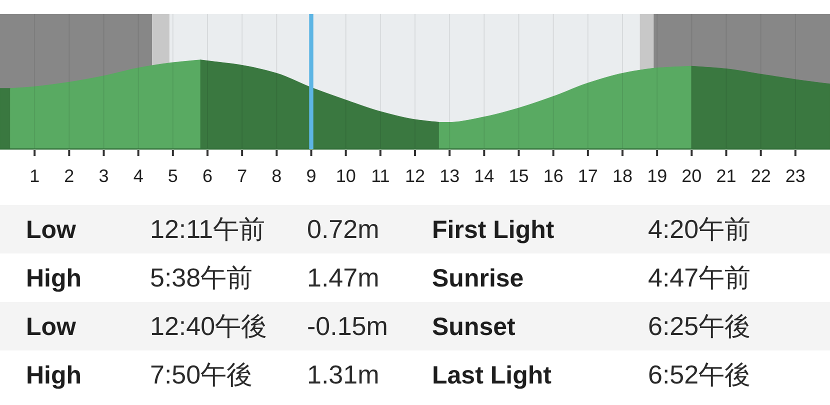 The width and height of the screenshot is (830, 405). Describe the element at coordinates (699, 229) in the screenshot. I see `text: 4:20午前` at that location.